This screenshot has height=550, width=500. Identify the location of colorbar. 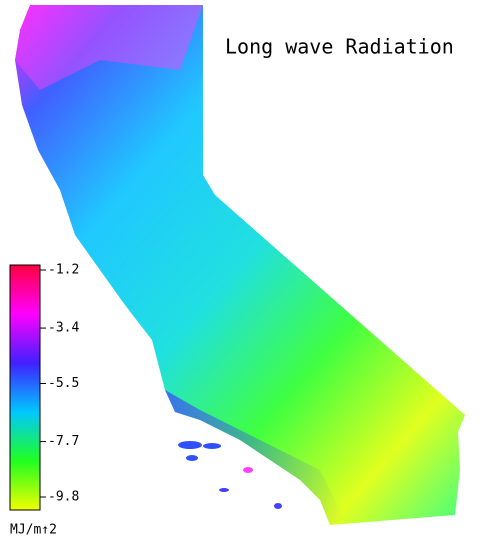
(25, 387).